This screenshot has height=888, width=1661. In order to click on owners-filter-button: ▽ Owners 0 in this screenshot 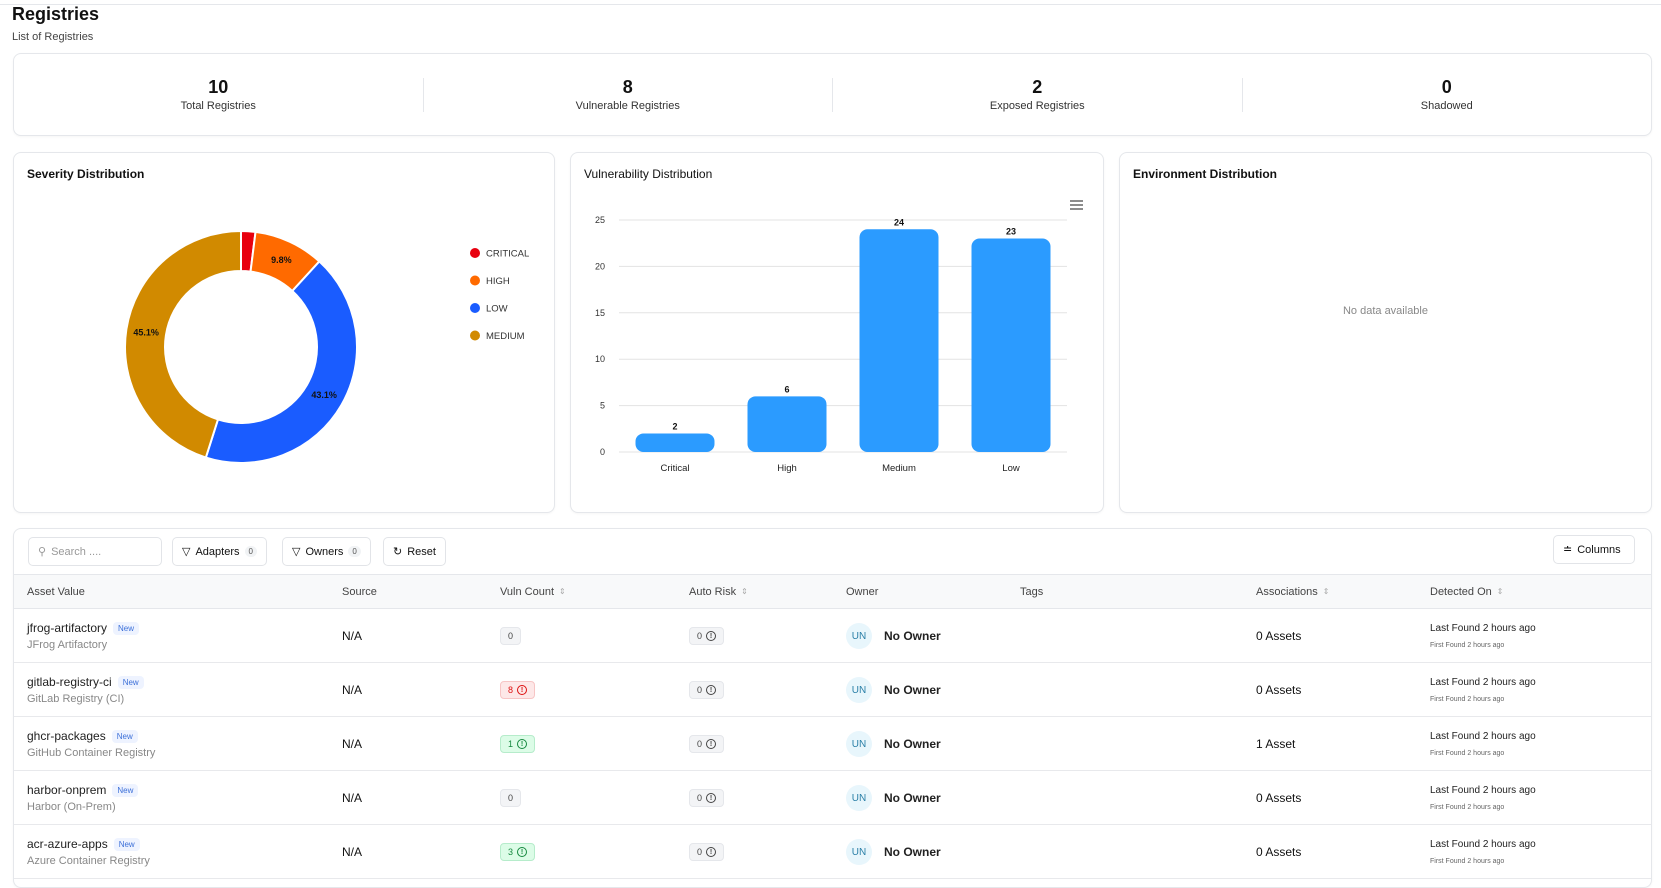, I will do `click(326, 551)`.